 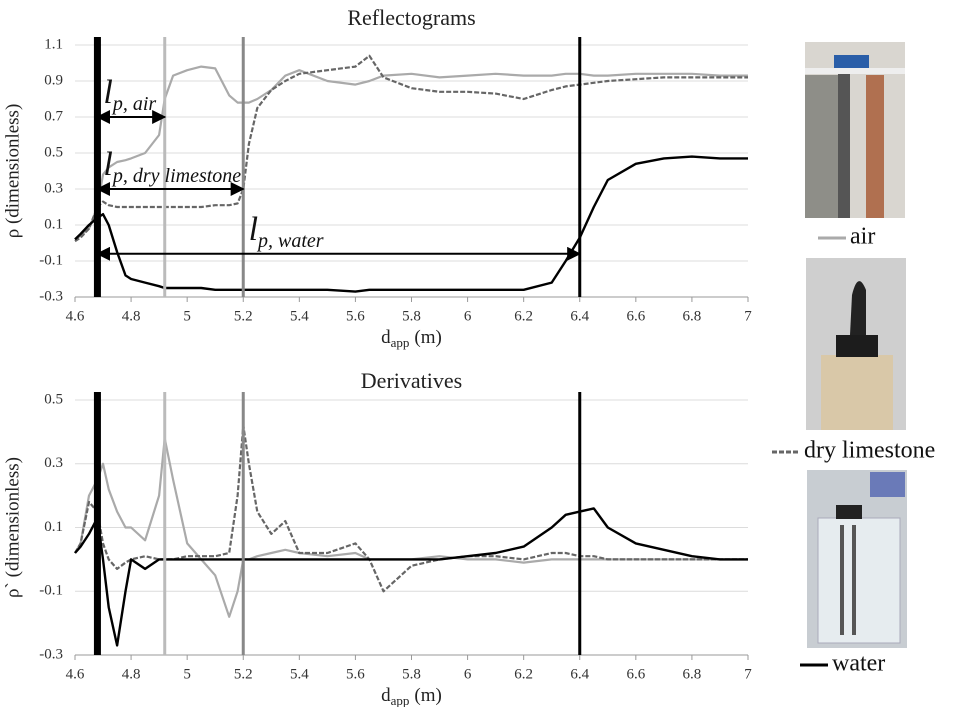 What do you see at coordinates (176, 176) in the screenshot?
I see `annotation-sub: p, dry limestone` at bounding box center [176, 176].